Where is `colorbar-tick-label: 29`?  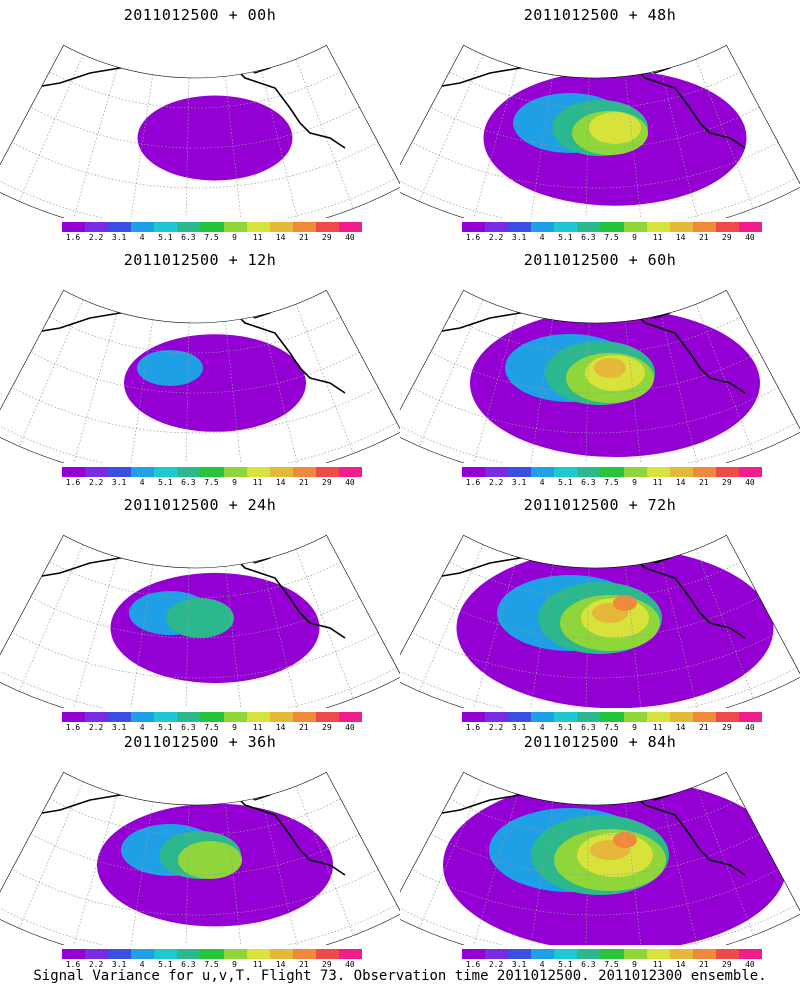 colorbar-tick-label: 29 is located at coordinates (327, 482).